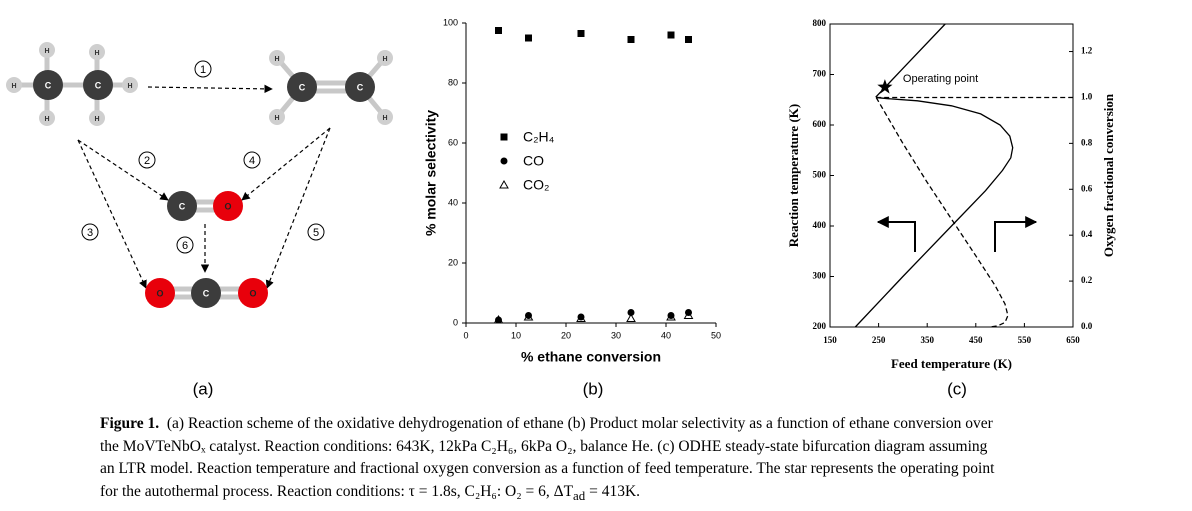 Image resolution: width=1192 pixels, height=511 pixels. I want to click on y-tick-label: 500, so click(820, 175).